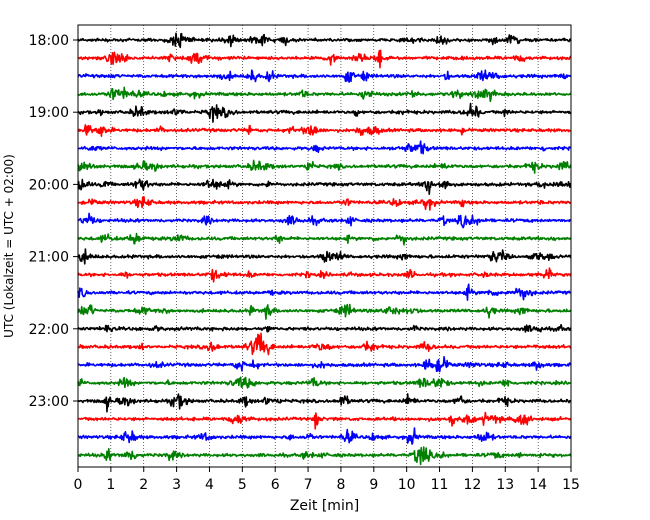 This screenshot has height=520, width=650. Describe the element at coordinates (209, 485) in the screenshot. I see `x-tick-label: 4` at that location.